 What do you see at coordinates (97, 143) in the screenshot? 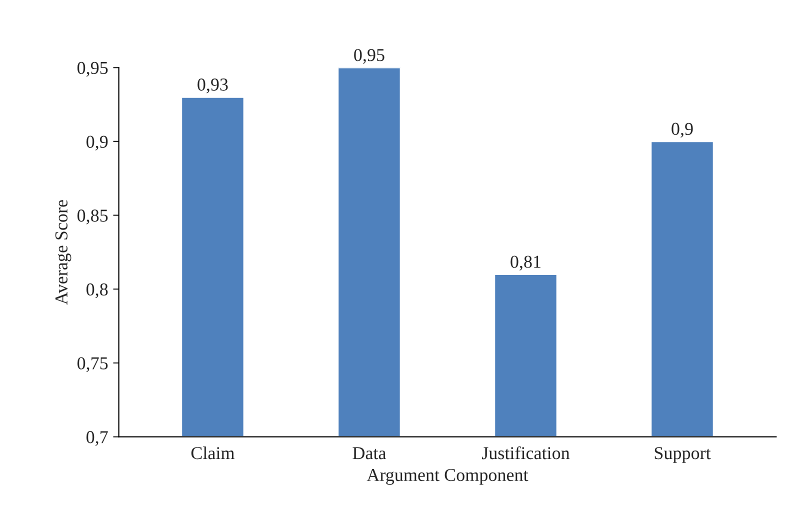
I see `y-tick-label: 0,9` at bounding box center [97, 143].